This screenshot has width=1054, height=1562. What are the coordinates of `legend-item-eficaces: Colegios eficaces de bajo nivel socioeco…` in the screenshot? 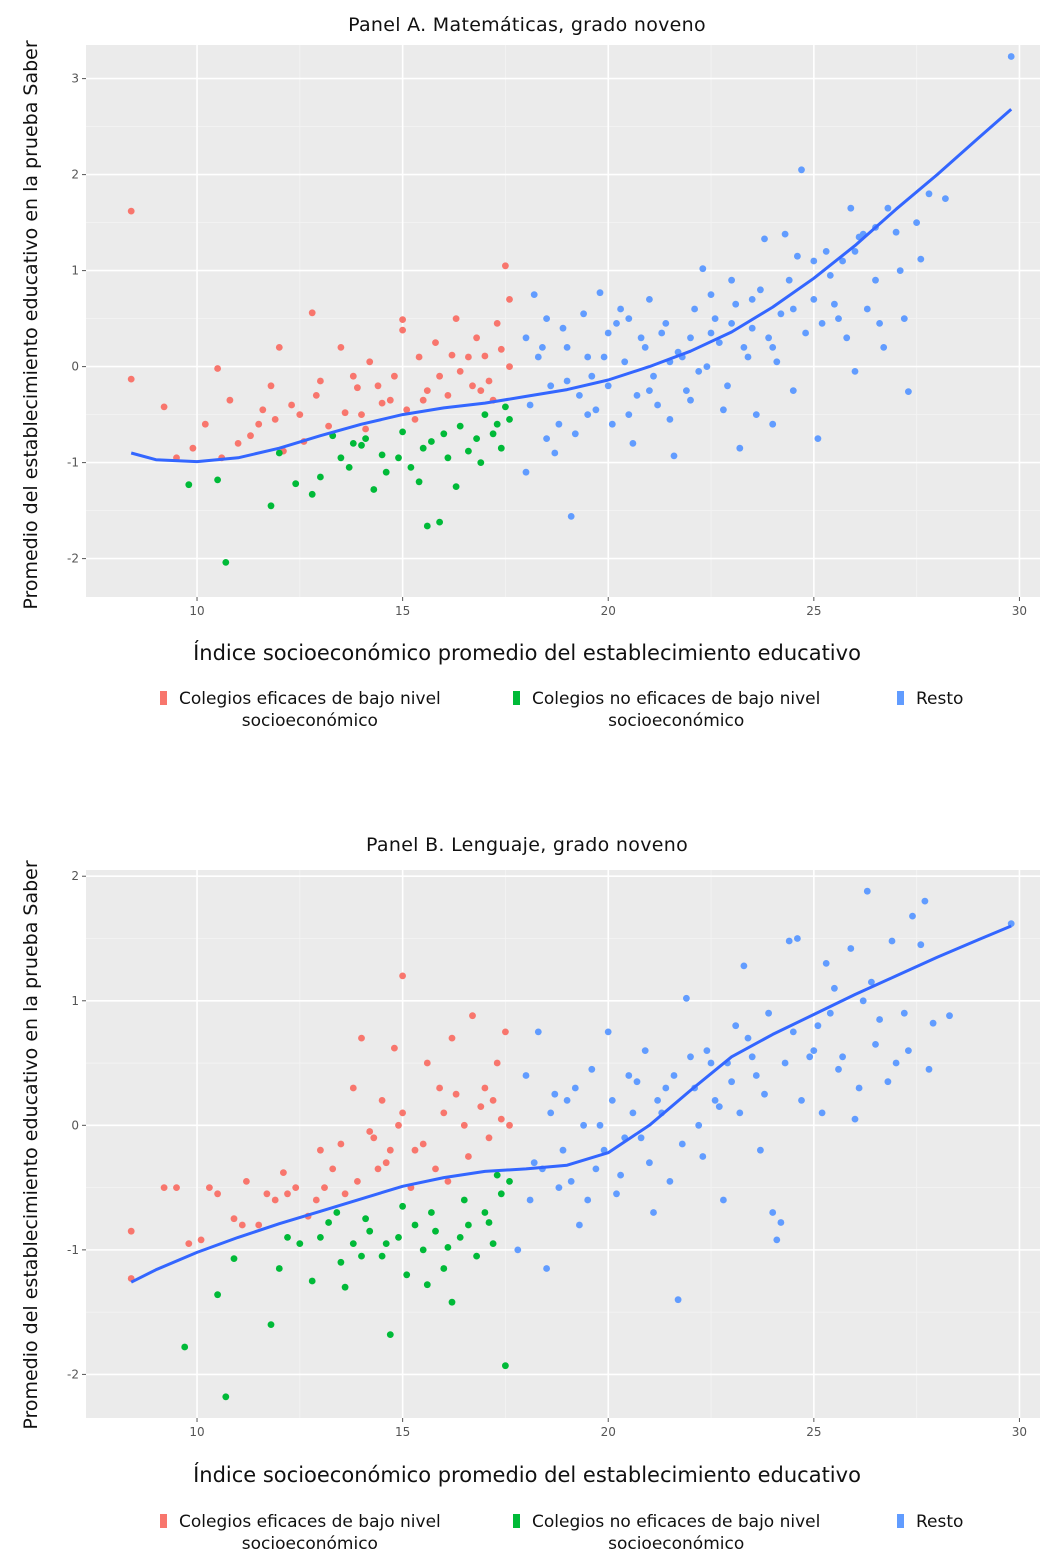 It's located at (300, 710).